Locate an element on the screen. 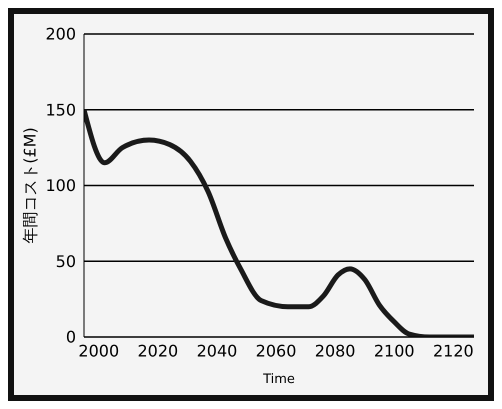 The width and height of the screenshot is (502, 409). y-axis-title: 年間コスト(£M) is located at coordinates (30, 185).